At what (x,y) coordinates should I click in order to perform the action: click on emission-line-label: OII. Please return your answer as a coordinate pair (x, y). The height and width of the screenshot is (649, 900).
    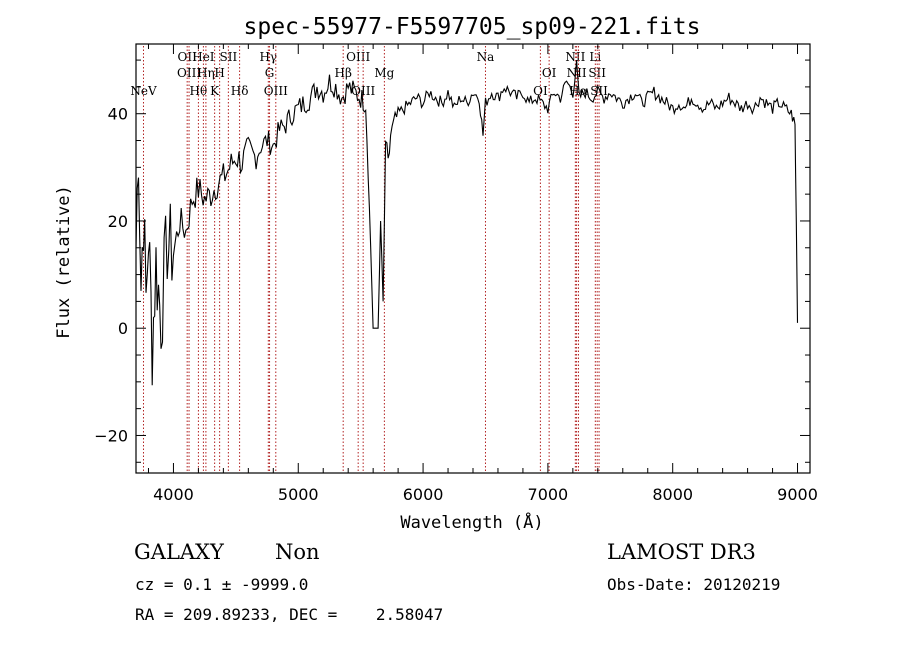
    Looking at the image, I should click on (188, 57).